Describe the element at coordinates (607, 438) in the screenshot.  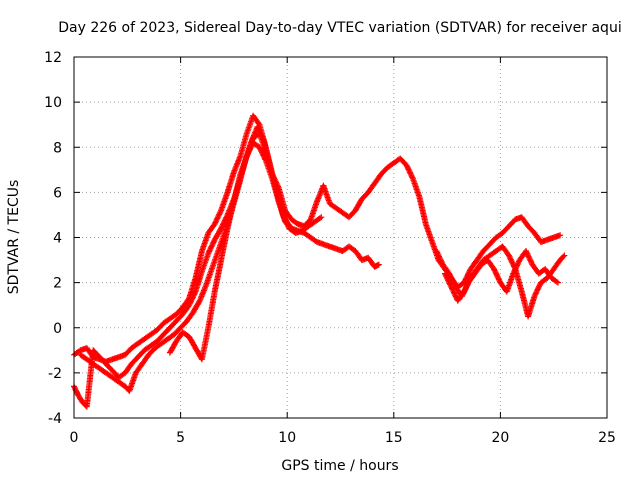
I see `x-tick-label: 25` at that location.